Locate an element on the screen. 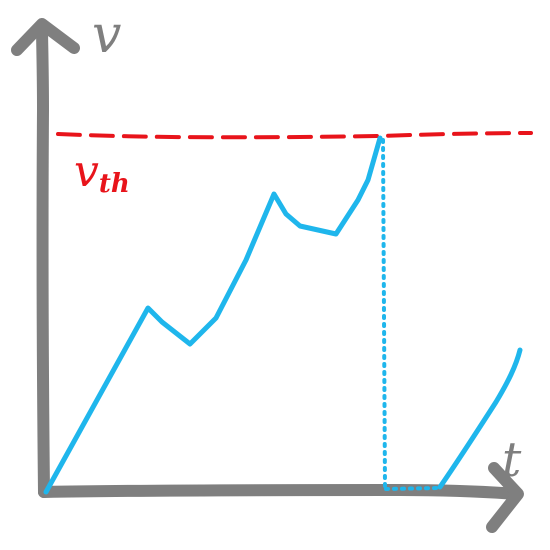 The height and width of the screenshot is (550, 550). refractory-baseline-dotted is located at coordinates (412, 488).